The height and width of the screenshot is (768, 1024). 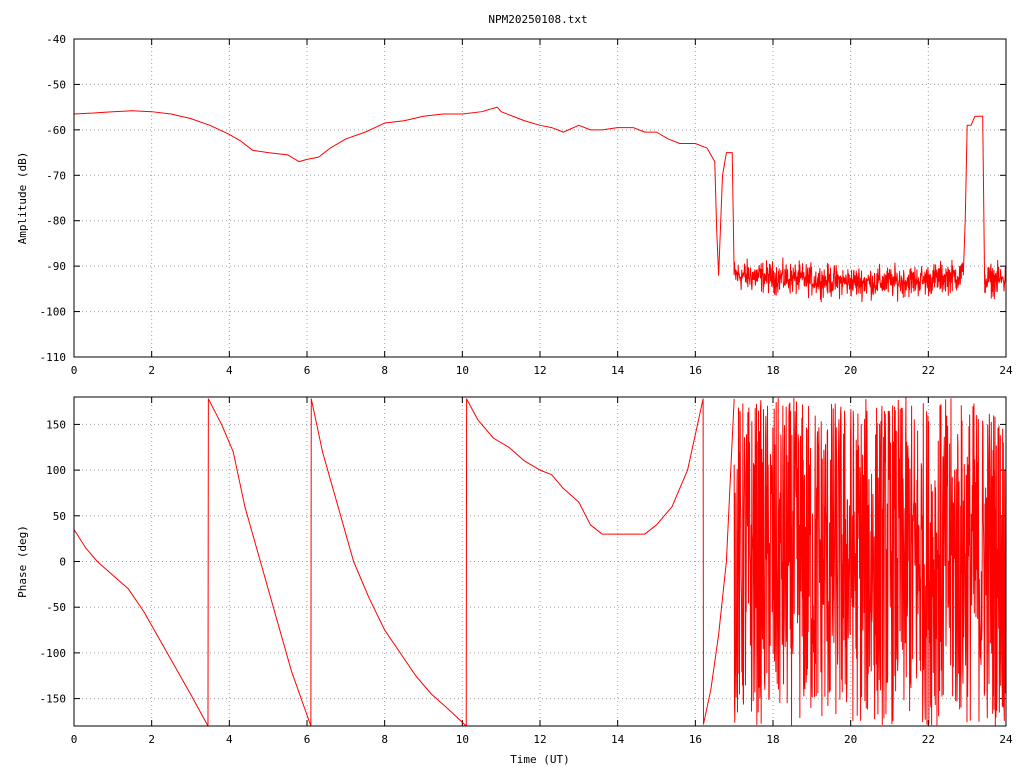 I want to click on amplitude-x-tick-label: 10, so click(x=462, y=370).